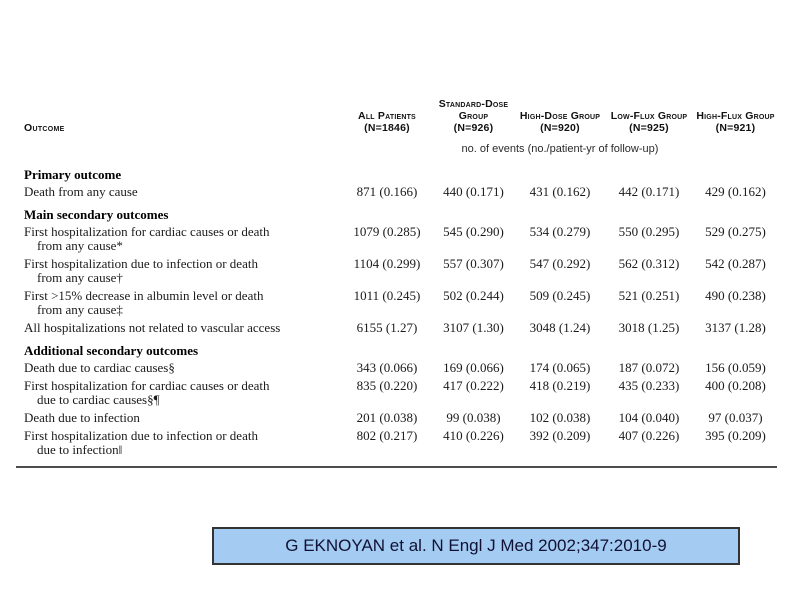 The image size is (794, 595). I want to click on cell-value: 502 (0.244), so click(473, 295).